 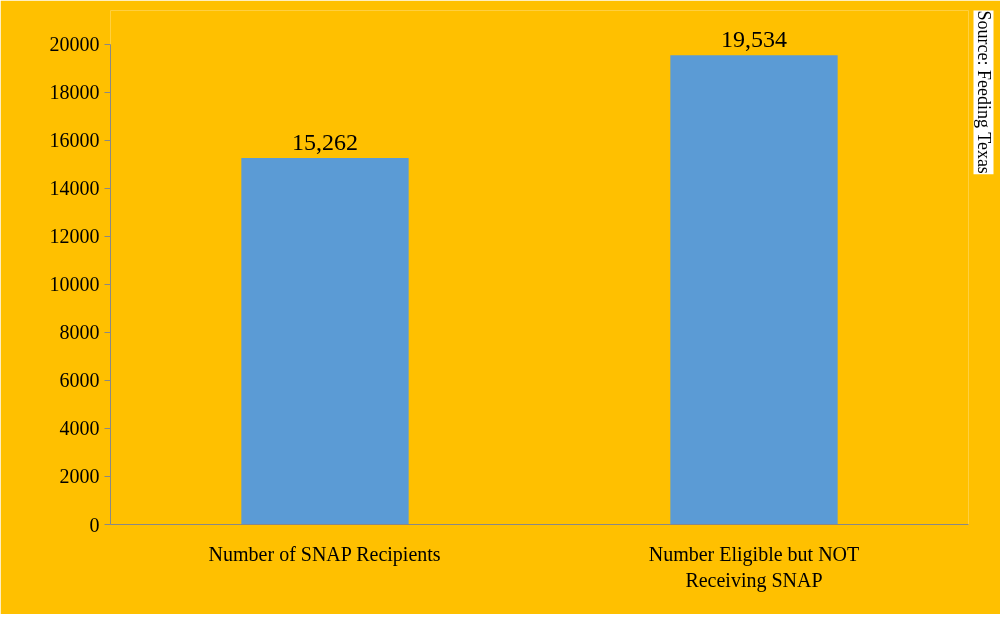 I want to click on source-note: Source: Feeding Texas, so click(x=983, y=92).